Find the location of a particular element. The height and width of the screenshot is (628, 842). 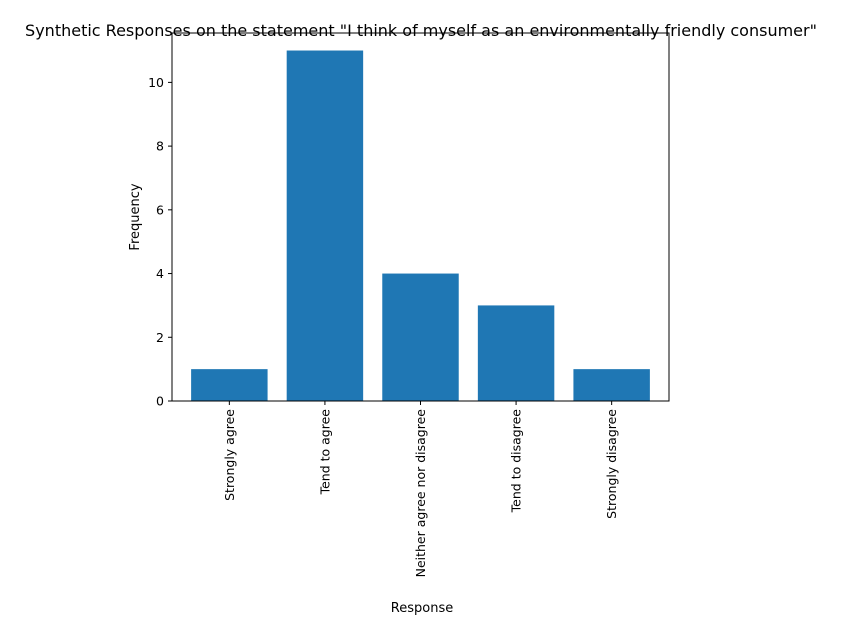

x-tick-label-2: Neither agree nor disagree is located at coordinates (420, 493).